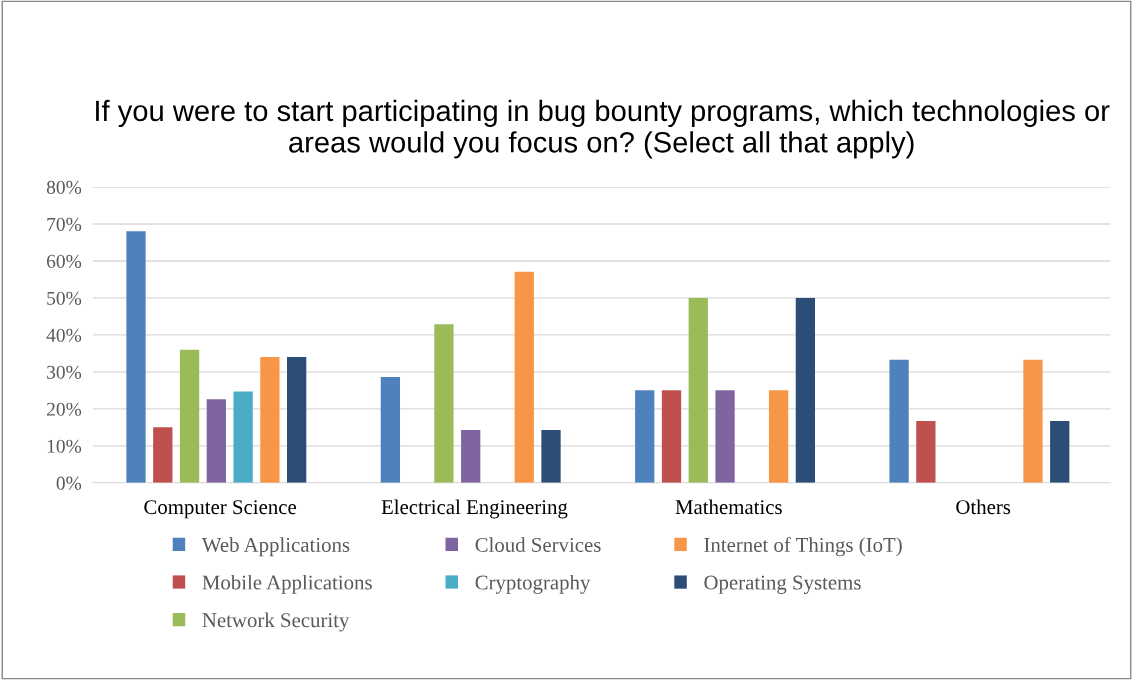 The image size is (1133, 680). Describe the element at coordinates (728, 507) in the screenshot. I see `x-tick-label: Mathematics` at that location.